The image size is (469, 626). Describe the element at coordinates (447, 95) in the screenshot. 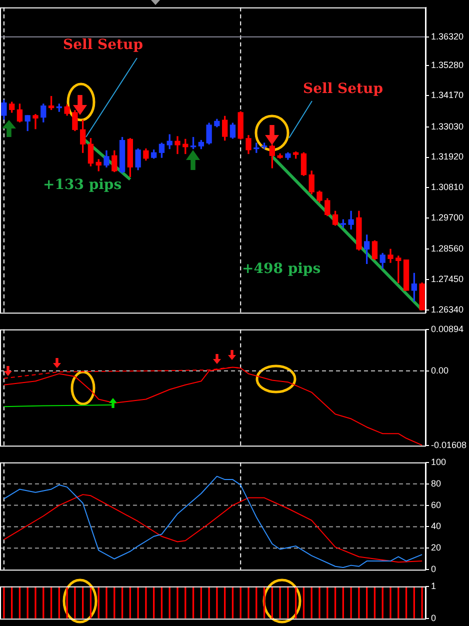

I see `y-tick-label: 1.34170` at that location.